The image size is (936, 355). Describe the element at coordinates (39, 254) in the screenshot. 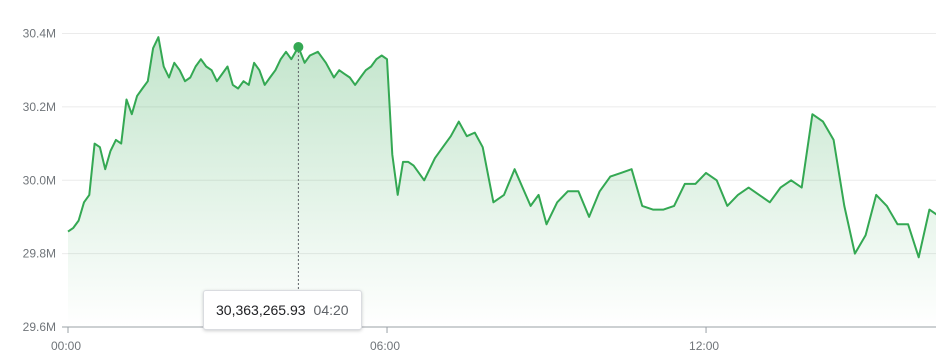

I see `y-tick-label: 29.8M` at that location.